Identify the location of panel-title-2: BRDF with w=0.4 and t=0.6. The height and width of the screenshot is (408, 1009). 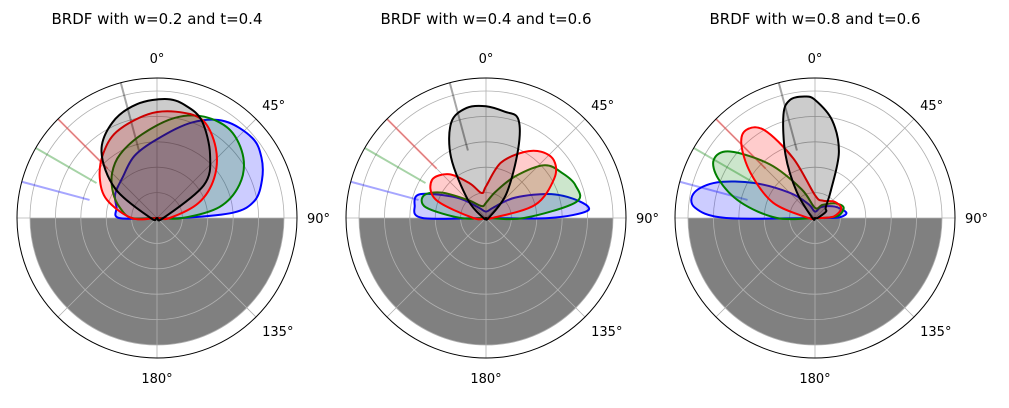
(486, 19).